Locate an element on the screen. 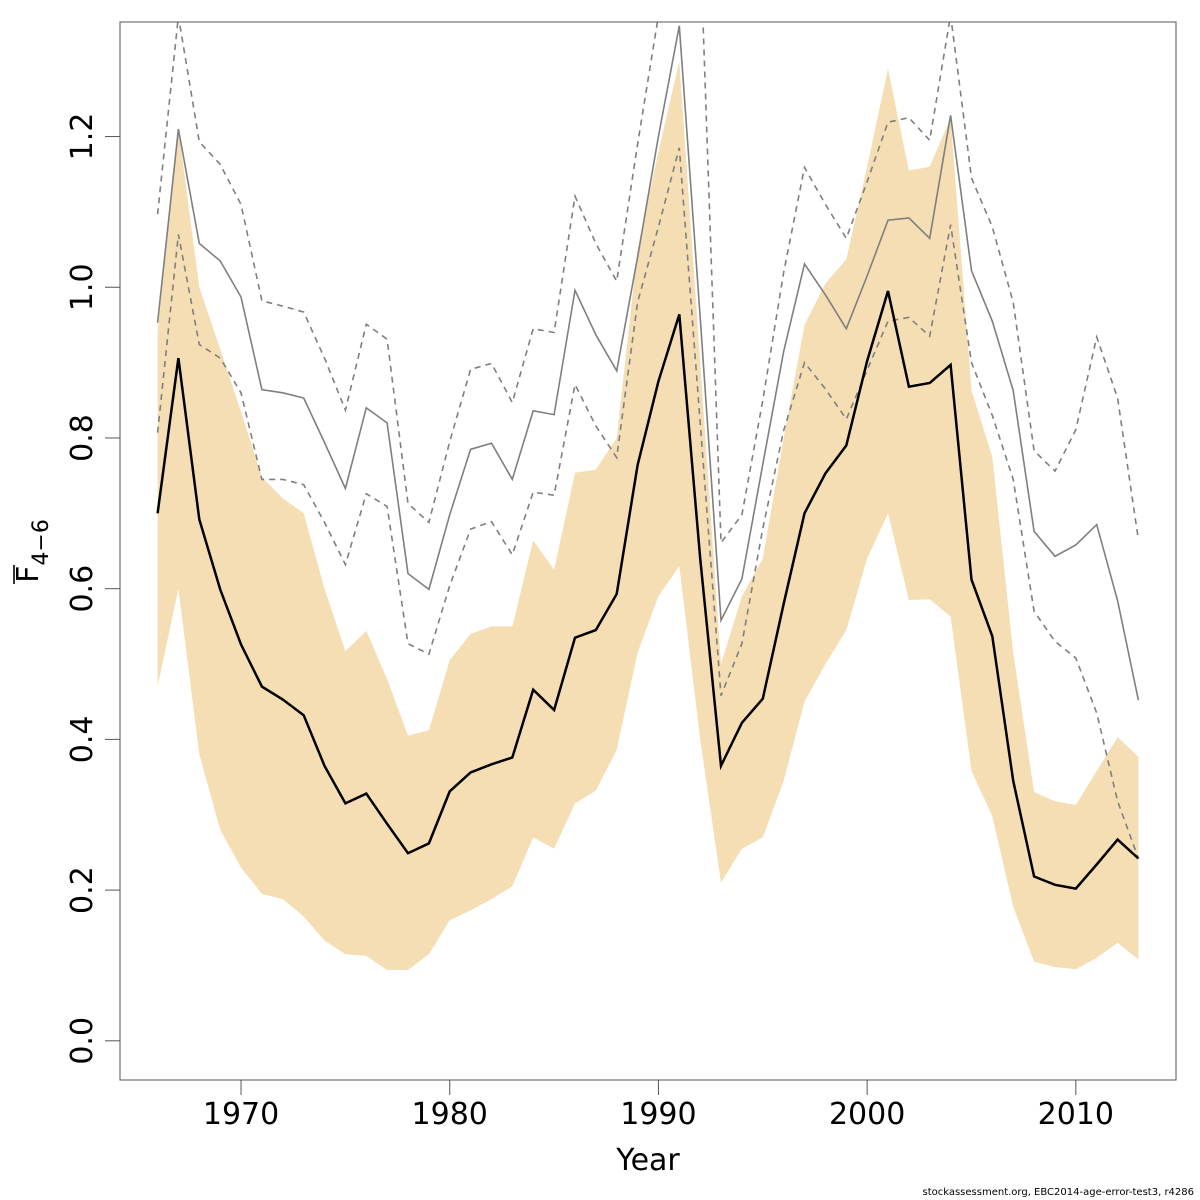 The height and width of the screenshot is (1200, 1200). y-tick-label: 1.2 is located at coordinates (82, 137).